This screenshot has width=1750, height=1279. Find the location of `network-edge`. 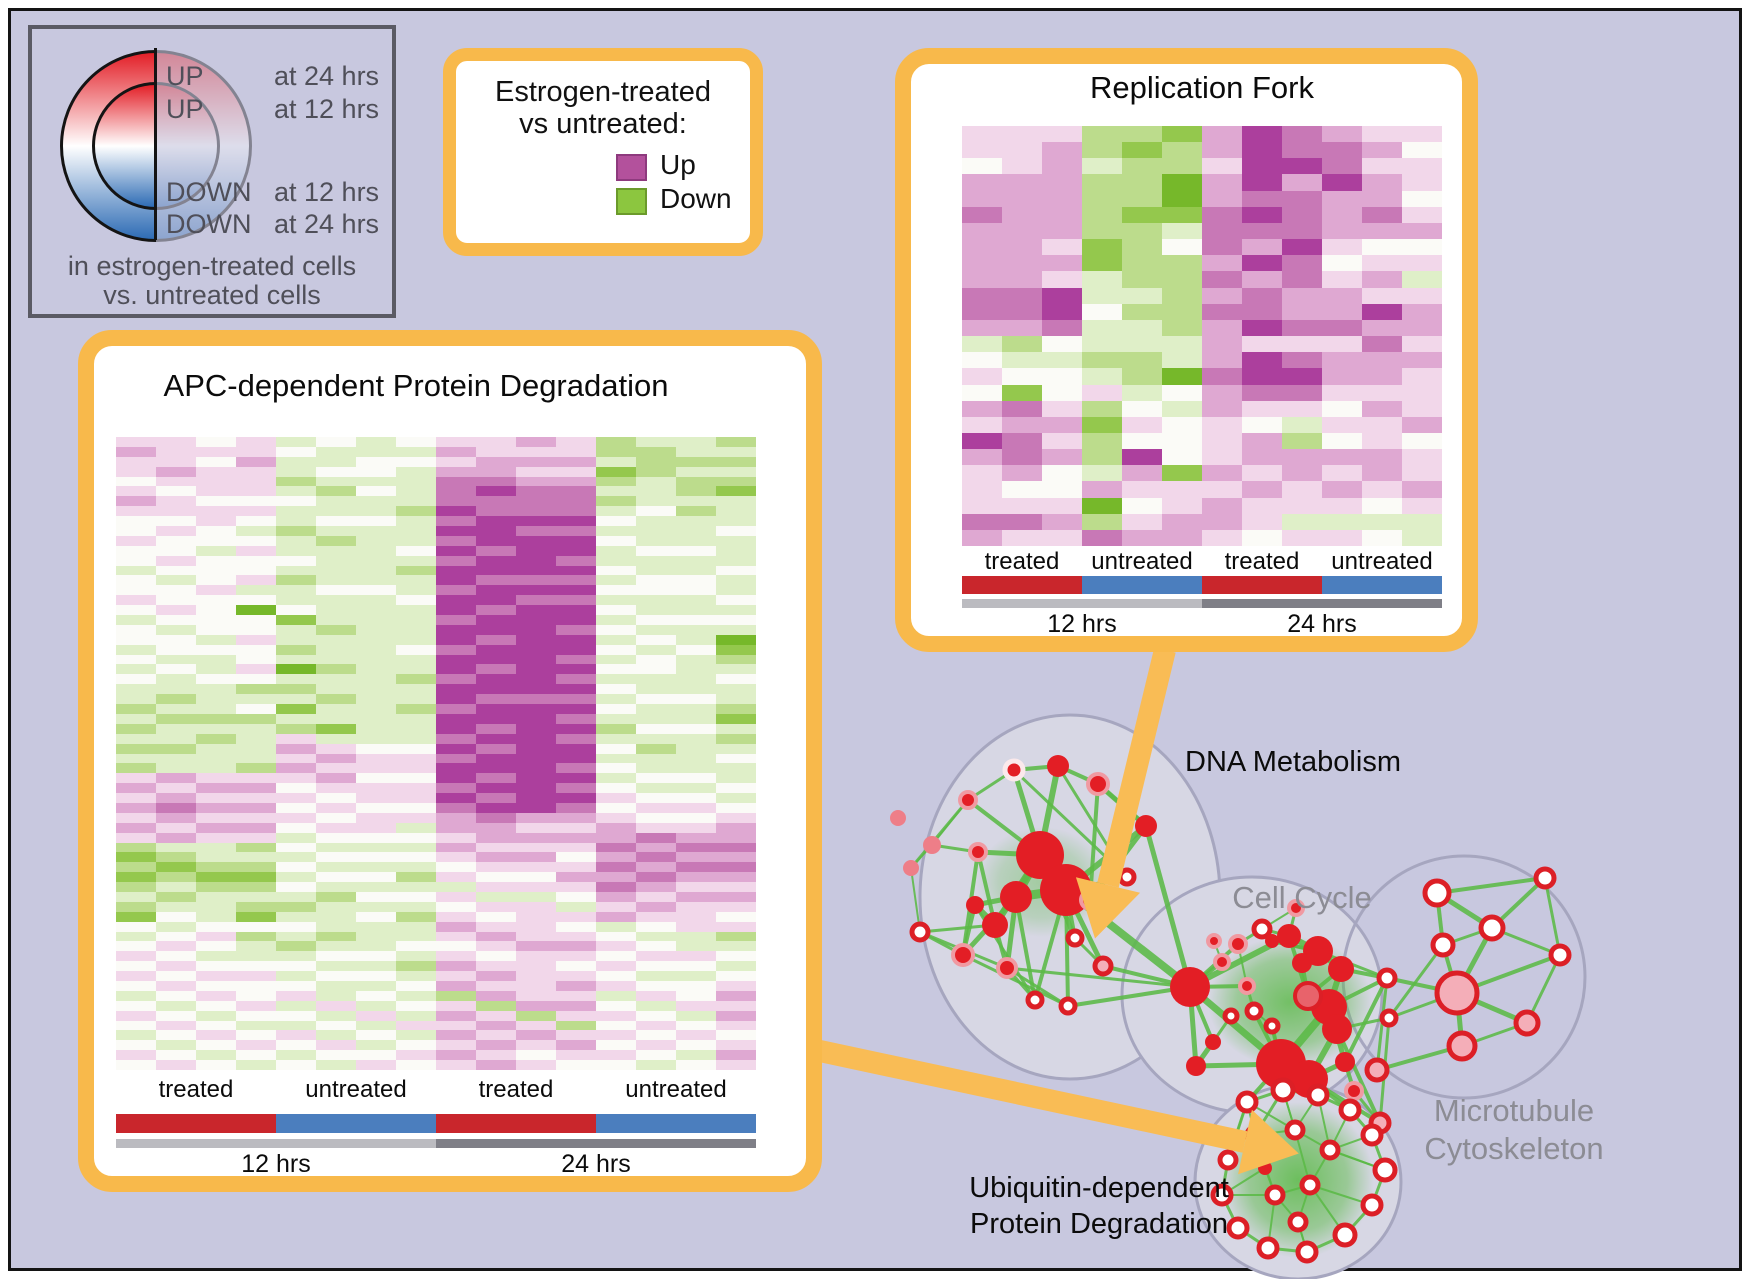

network-edge is located at coordinates (1366, 1020).